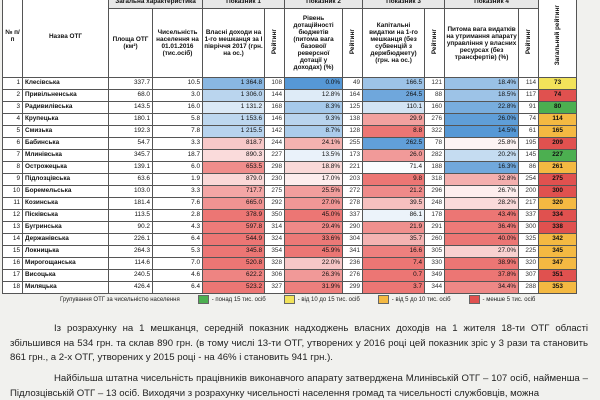 The width and height of the screenshot is (600, 400). What do you see at coordinates (314, 179) in the screenshot?
I see `cell: 17.0%` at bounding box center [314, 179].